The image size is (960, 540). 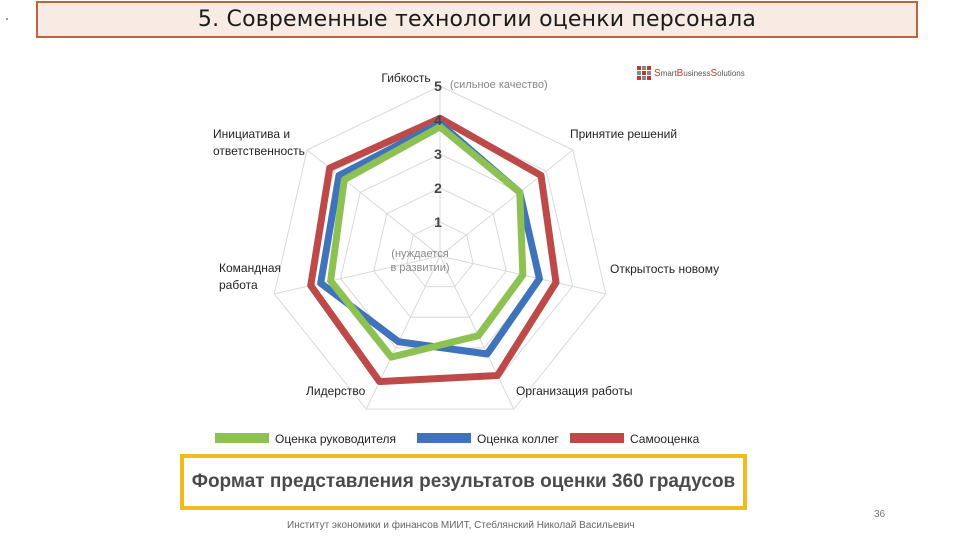 I want to click on tick-label: 3, so click(x=438, y=154).